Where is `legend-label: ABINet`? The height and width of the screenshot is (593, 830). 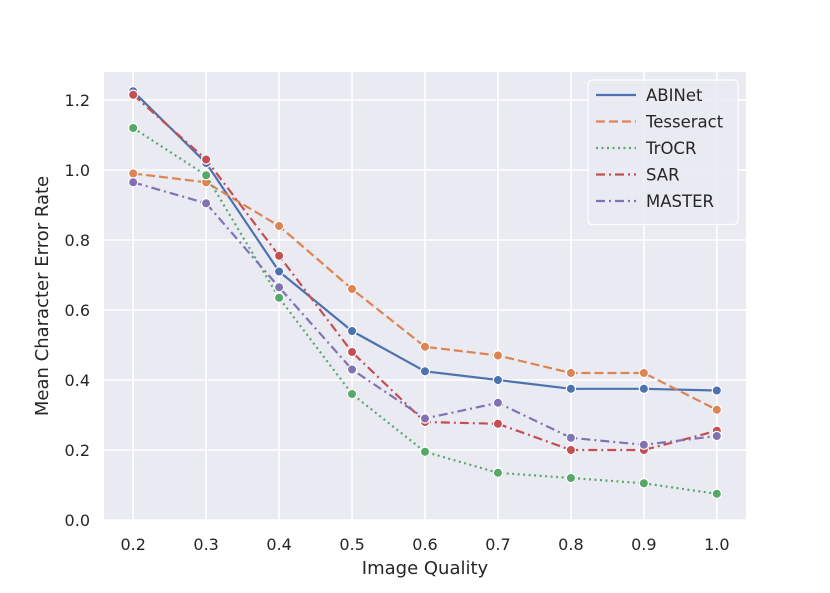 legend-label: ABINet is located at coordinates (674, 95).